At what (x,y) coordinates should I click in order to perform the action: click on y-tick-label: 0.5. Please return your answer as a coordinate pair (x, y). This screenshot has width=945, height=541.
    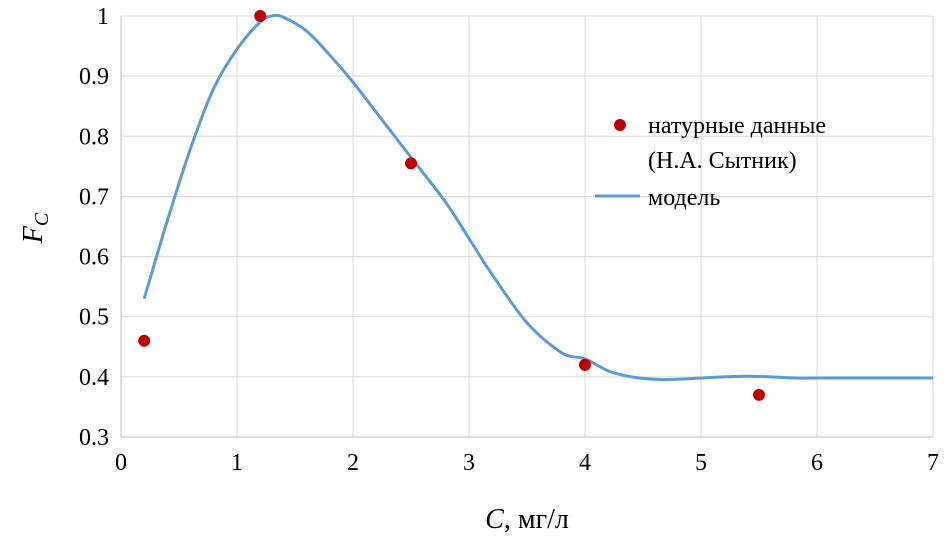
    Looking at the image, I should click on (94, 318).